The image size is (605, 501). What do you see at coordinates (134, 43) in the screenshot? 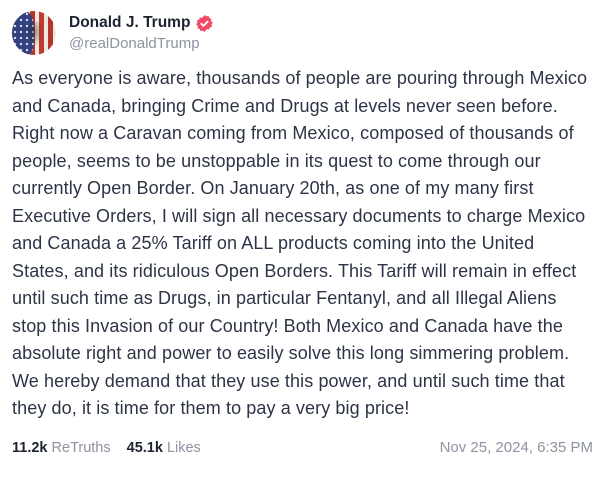
I see `author-handle: @realDonaldTrump` at bounding box center [134, 43].